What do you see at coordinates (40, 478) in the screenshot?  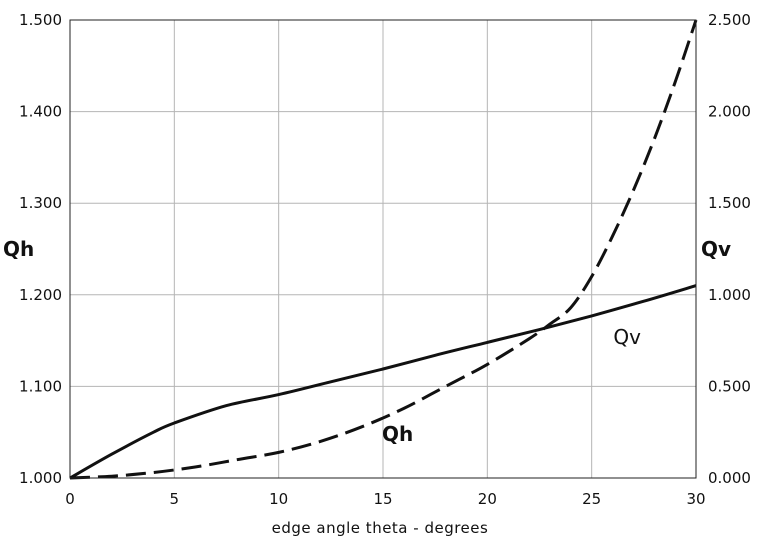 I see `y-left-tick-label: 1.000` at bounding box center [40, 478].